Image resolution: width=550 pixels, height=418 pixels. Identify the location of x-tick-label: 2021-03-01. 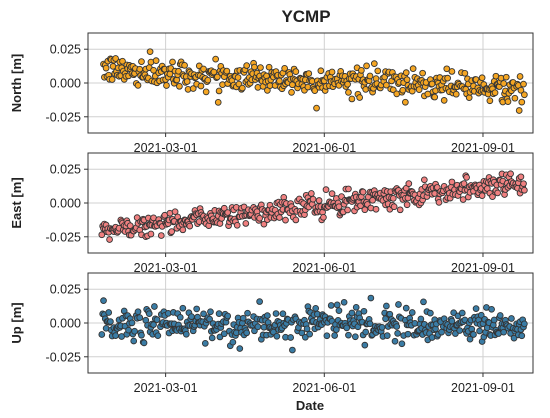
(166, 388).